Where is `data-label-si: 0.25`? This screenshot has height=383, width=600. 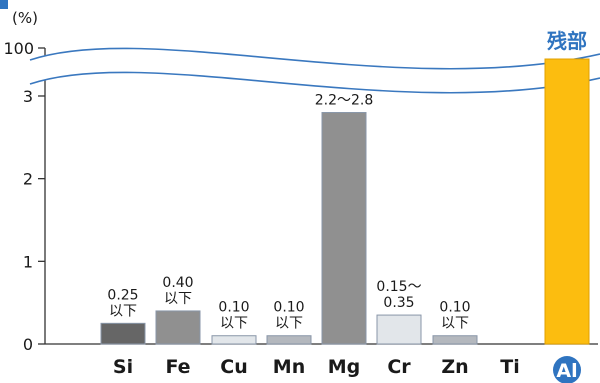 data-label-si: 0.25 is located at coordinates (122, 295).